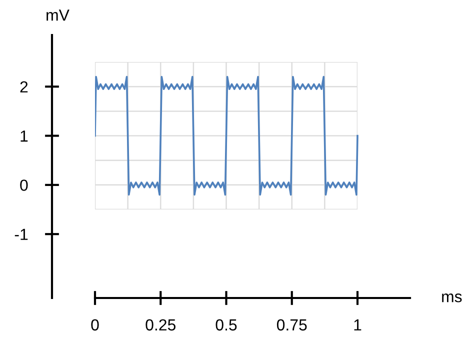  Describe the element at coordinates (291, 325) in the screenshot. I see `x-tick-label: 0.75` at that location.